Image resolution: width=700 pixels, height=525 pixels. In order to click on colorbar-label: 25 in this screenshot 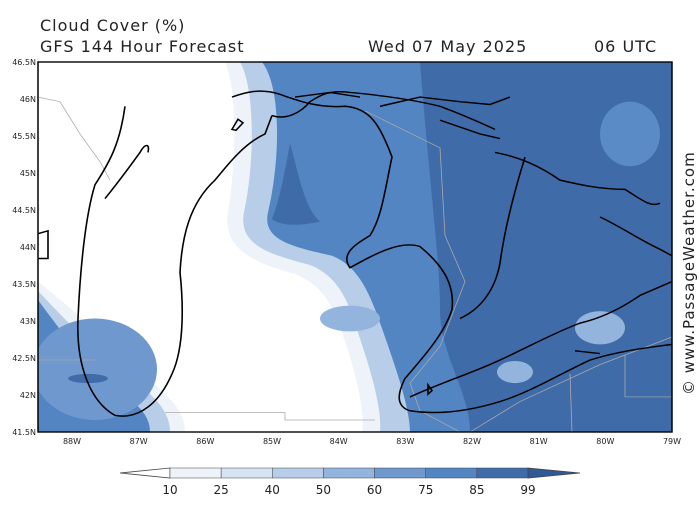, I will do `click(221, 490)`.